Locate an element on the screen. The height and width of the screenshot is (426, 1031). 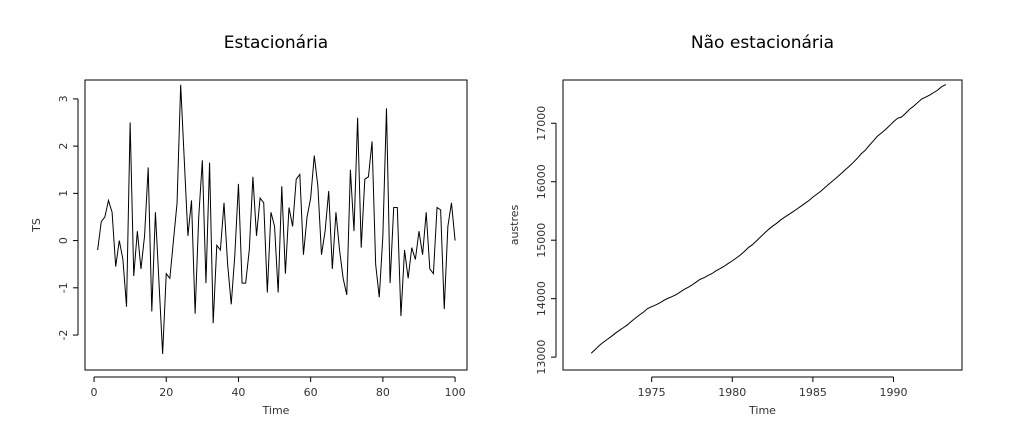
x-tick-label: 1980 is located at coordinates (732, 392).